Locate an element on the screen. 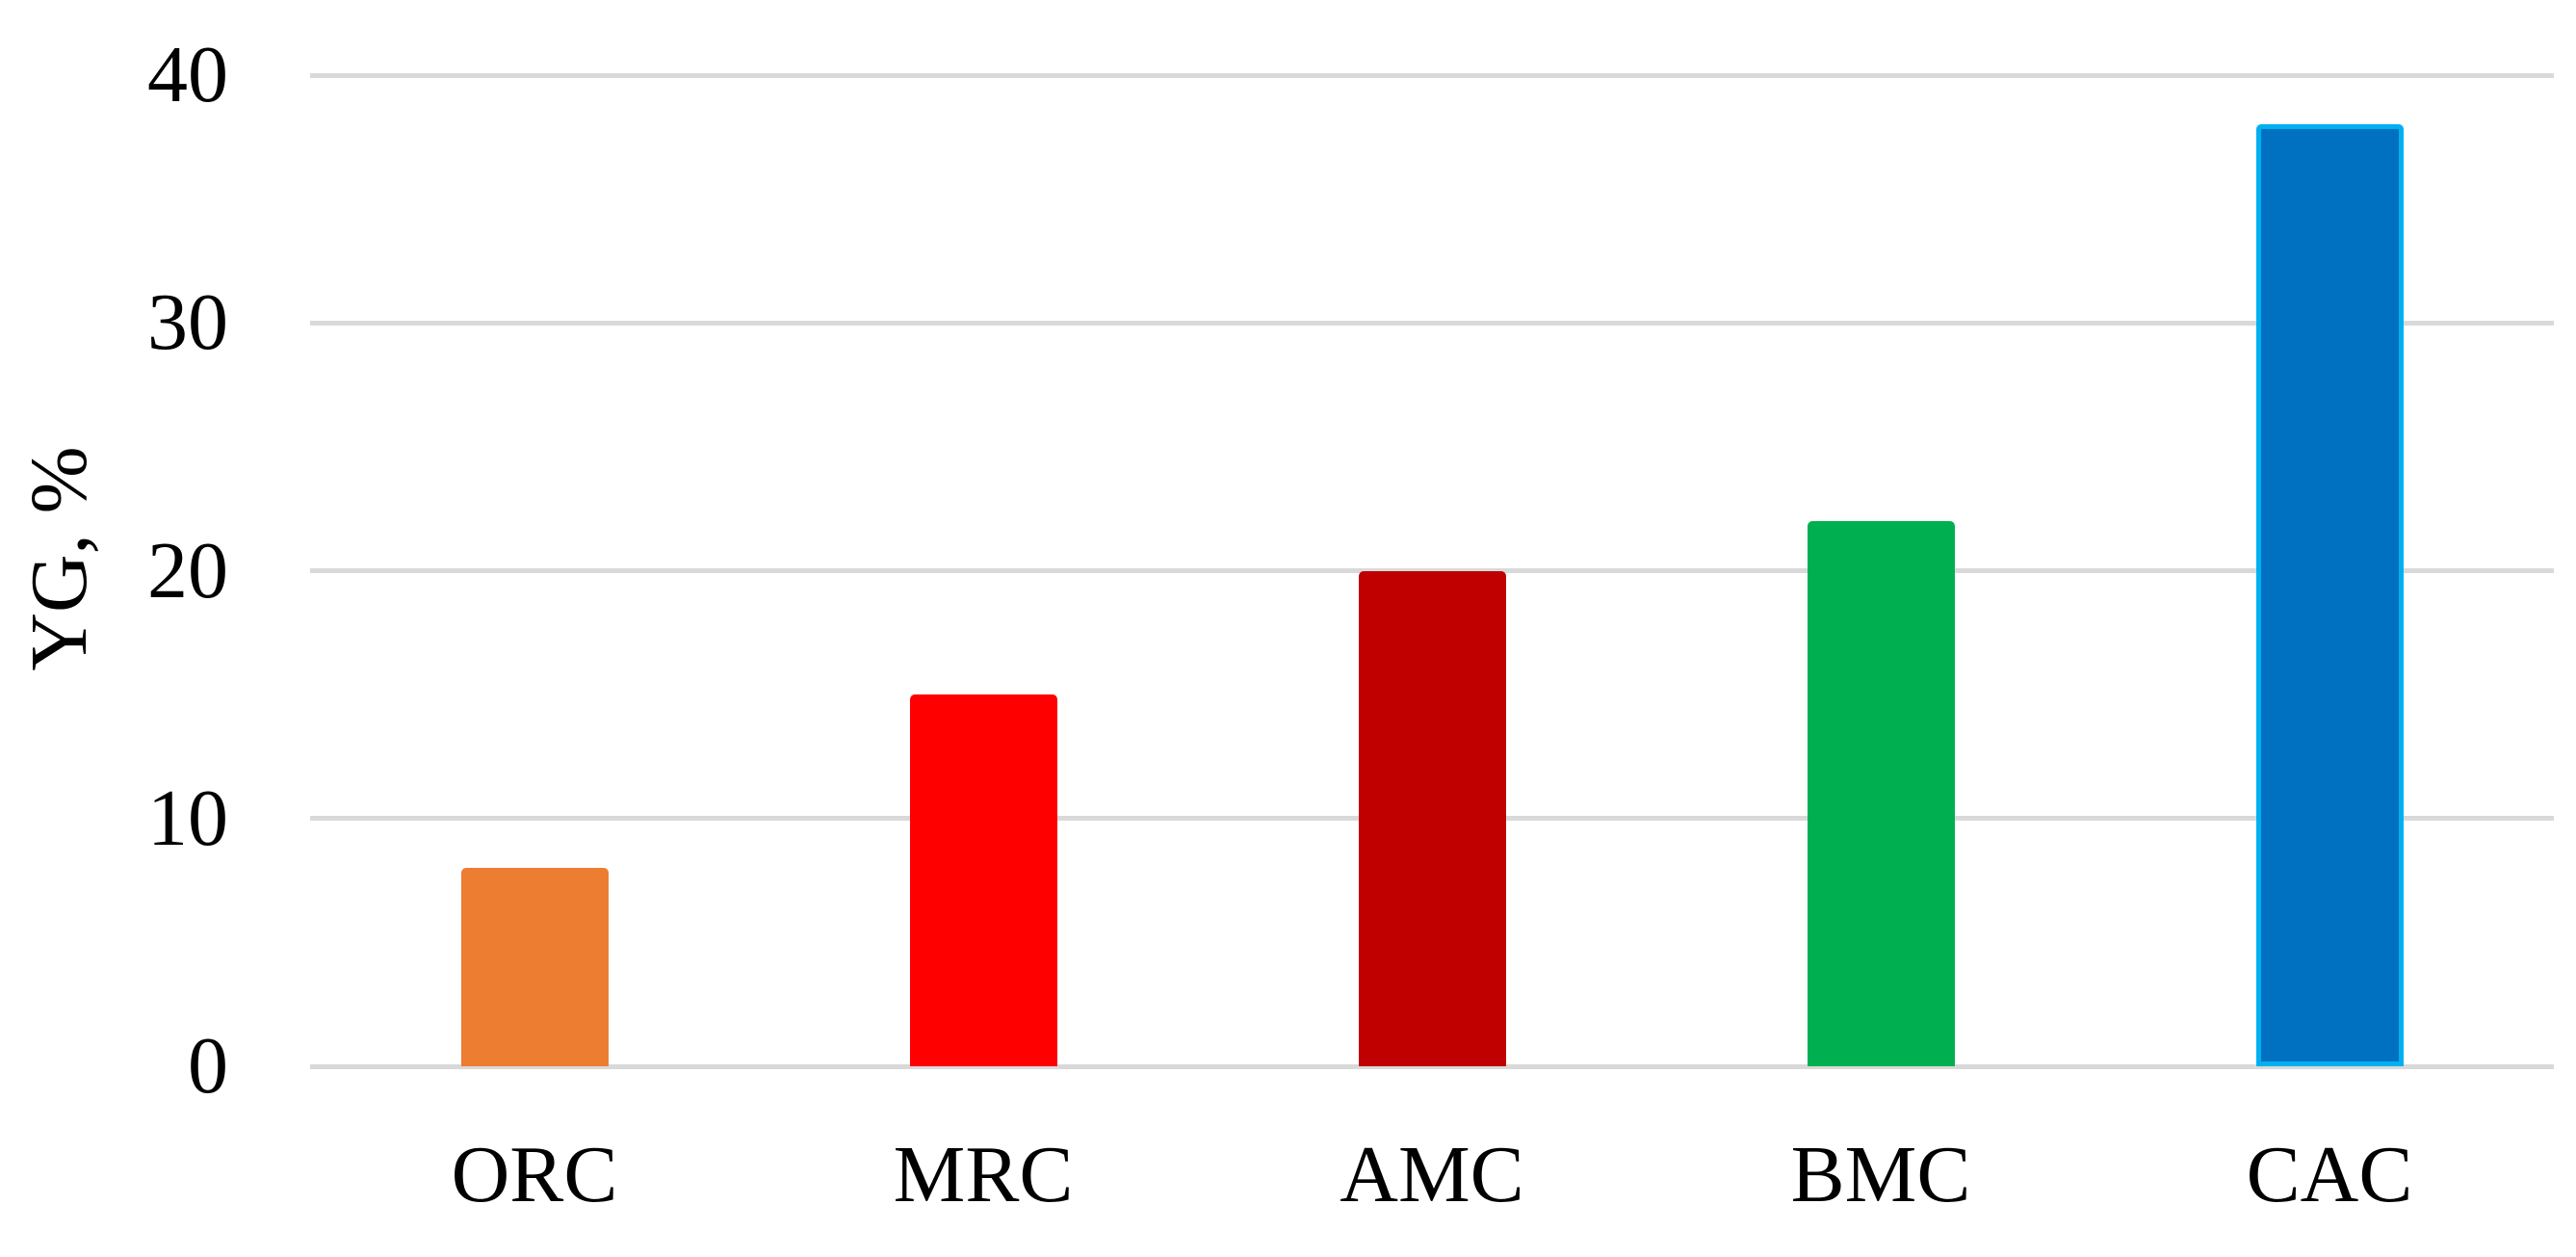 The image size is (2576, 1257). y-tick-label-40: 40 is located at coordinates (187, 74).